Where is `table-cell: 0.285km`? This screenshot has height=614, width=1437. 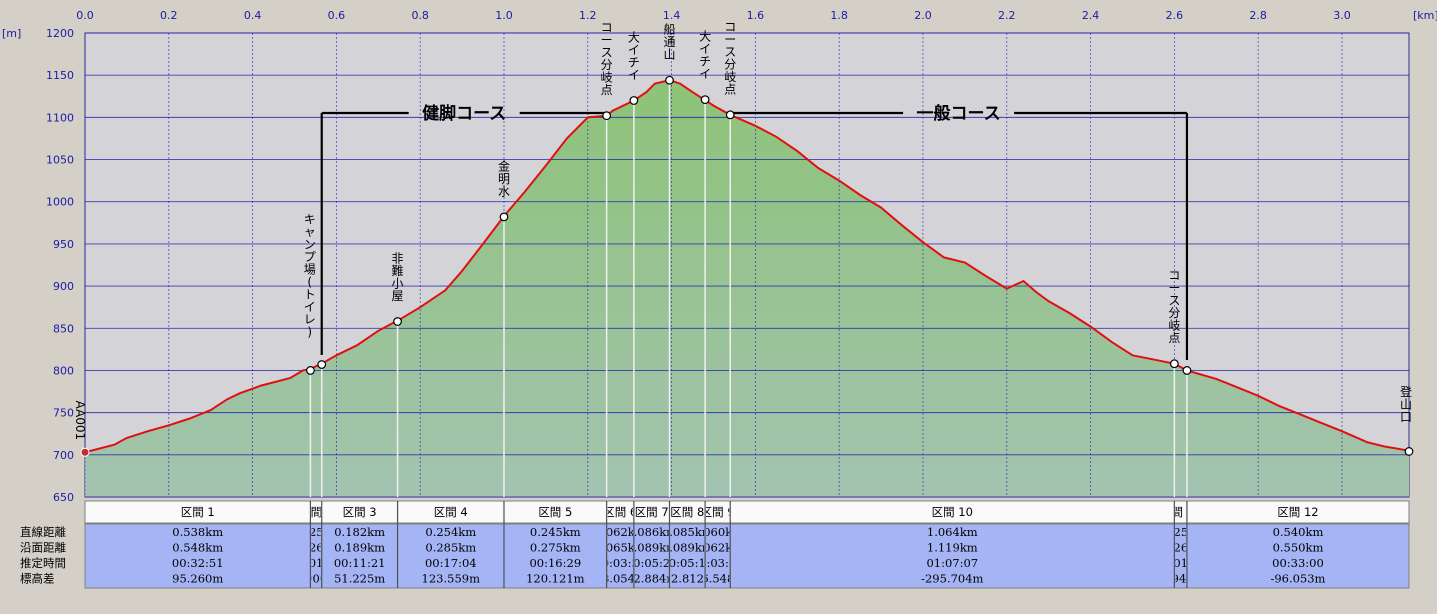
table-cell: 0.285km is located at coordinates (450, 548).